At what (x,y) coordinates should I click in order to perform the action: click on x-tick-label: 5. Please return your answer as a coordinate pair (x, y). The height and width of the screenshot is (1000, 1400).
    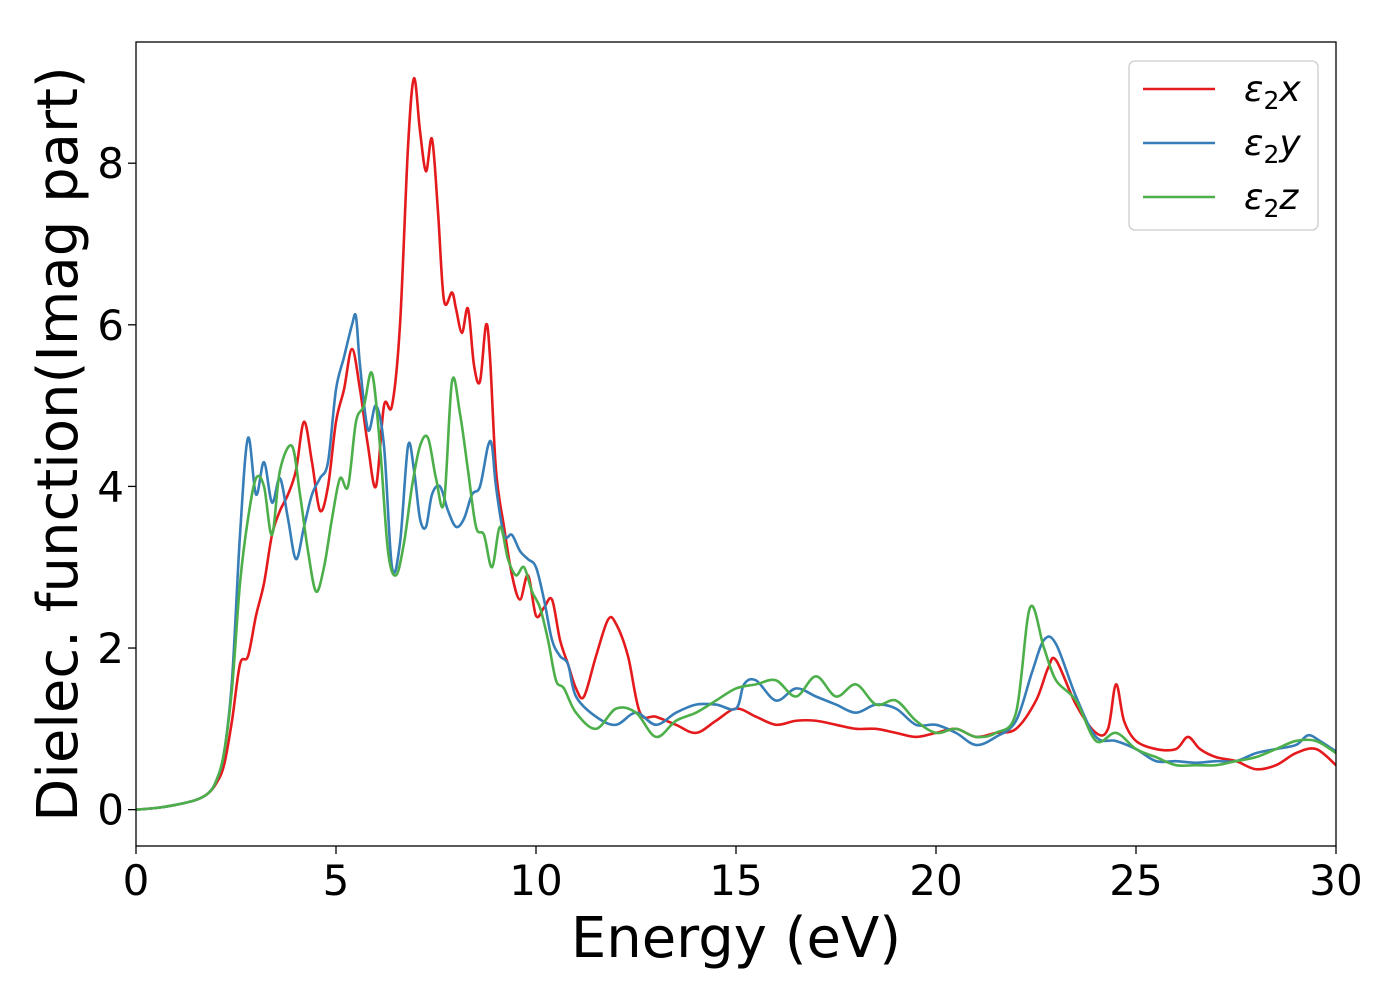
    Looking at the image, I should click on (336, 880).